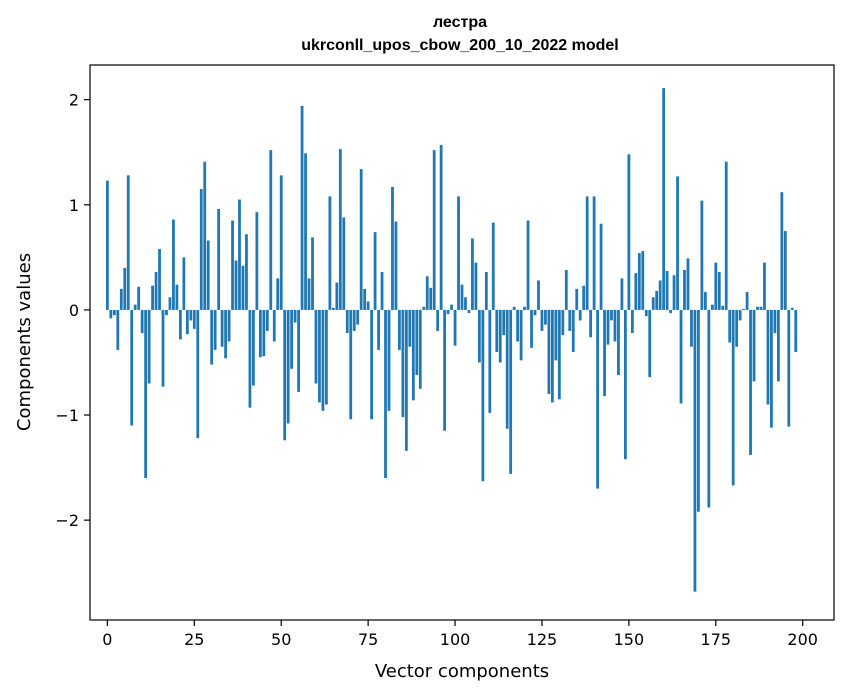 The image size is (847, 696). I want to click on x-axis-label: Vector components, so click(462, 671).